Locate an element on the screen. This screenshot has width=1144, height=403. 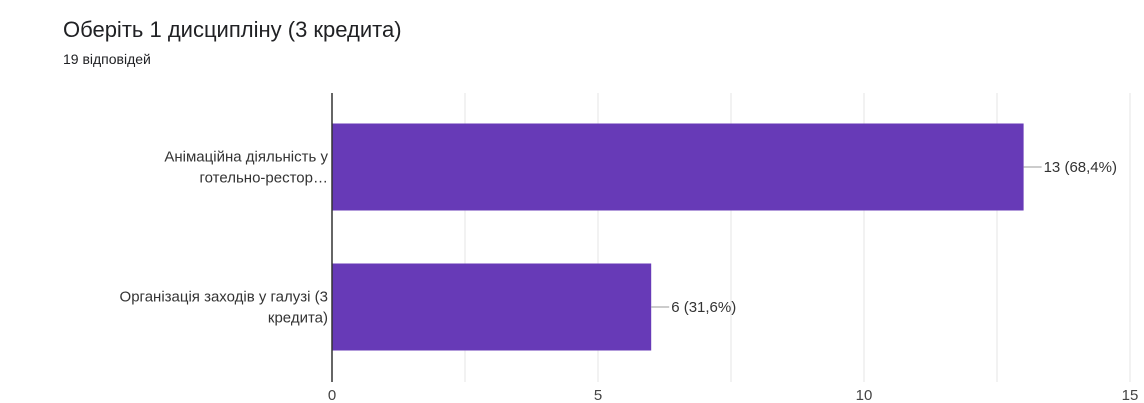
response-count: 19 відповідей is located at coordinates (107, 59).